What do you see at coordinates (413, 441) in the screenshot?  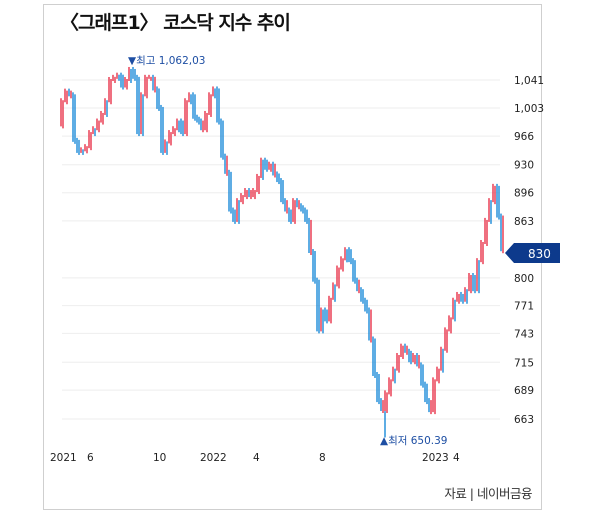 I see `low-annotation: ▲최저 650.39` at bounding box center [413, 441].